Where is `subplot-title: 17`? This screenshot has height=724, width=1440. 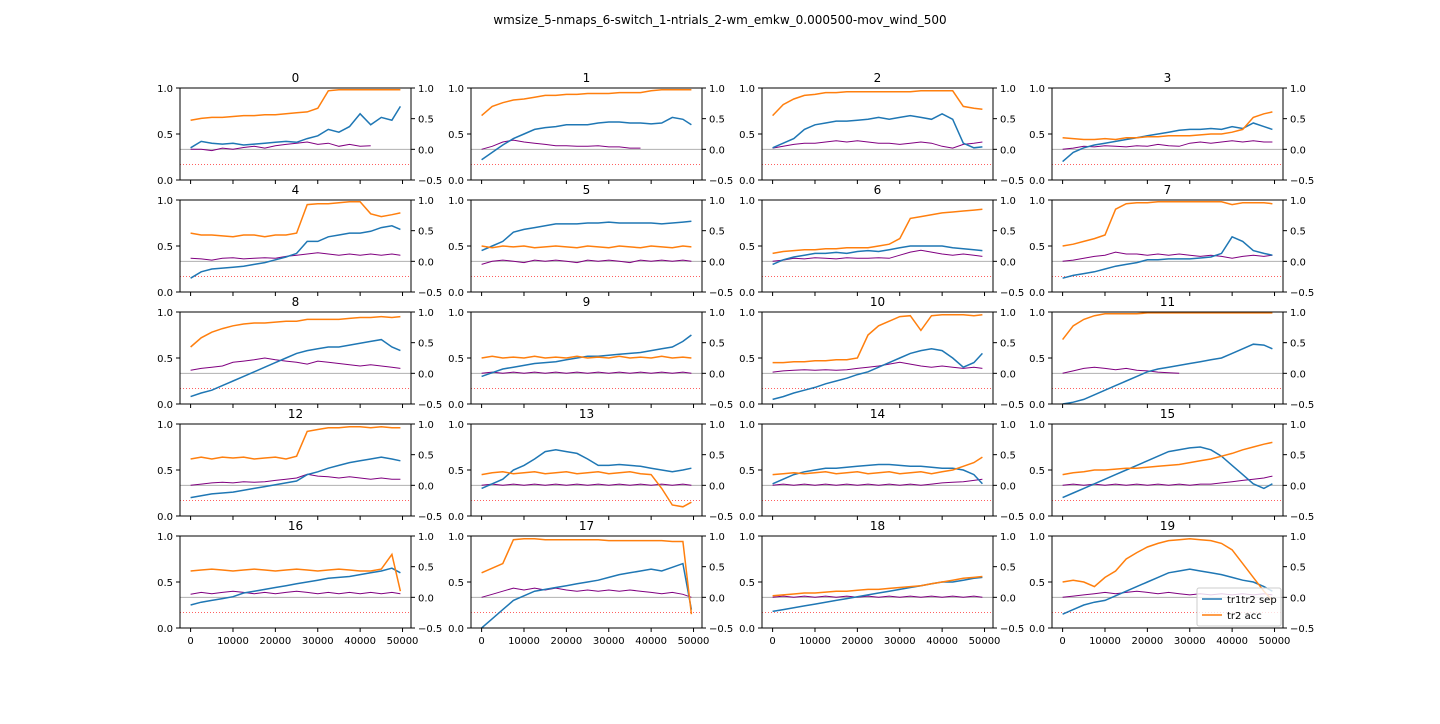 subplot-title: 17 is located at coordinates (586, 526).